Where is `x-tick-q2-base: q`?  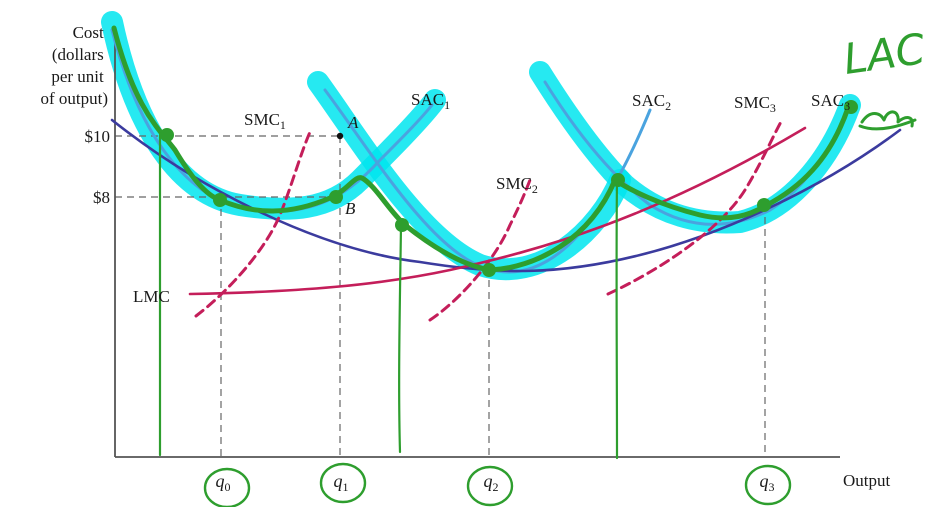
x-tick-q2-base: q is located at coordinates (488, 481).